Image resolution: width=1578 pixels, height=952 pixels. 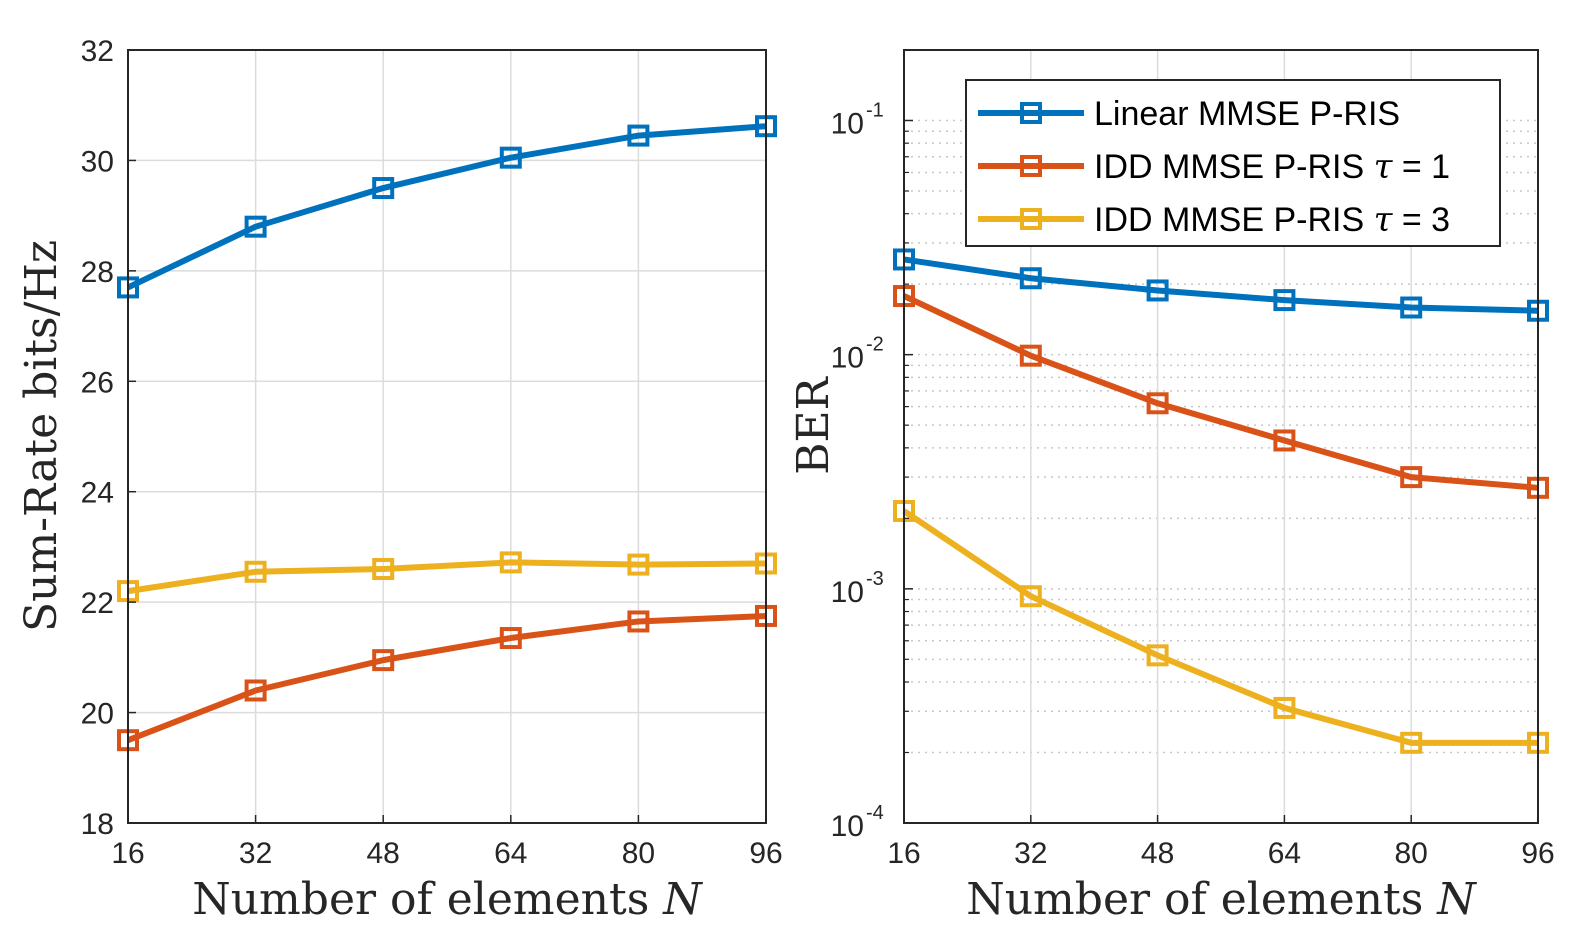 What do you see at coordinates (1272, 220) in the screenshot?
I see `legend-label: IDD MMSE P-RIS τ = 3` at bounding box center [1272, 220].